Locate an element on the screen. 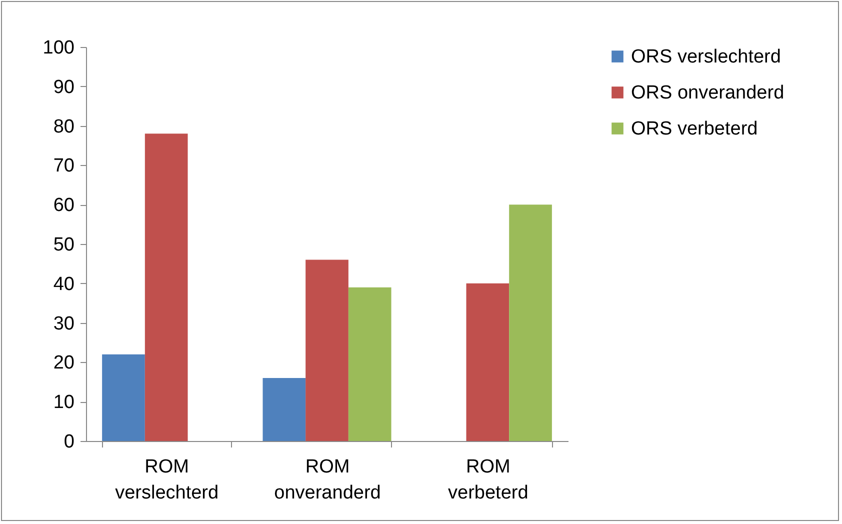 This screenshot has width=842, height=524. y-tick-label: 10 is located at coordinates (63, 403).